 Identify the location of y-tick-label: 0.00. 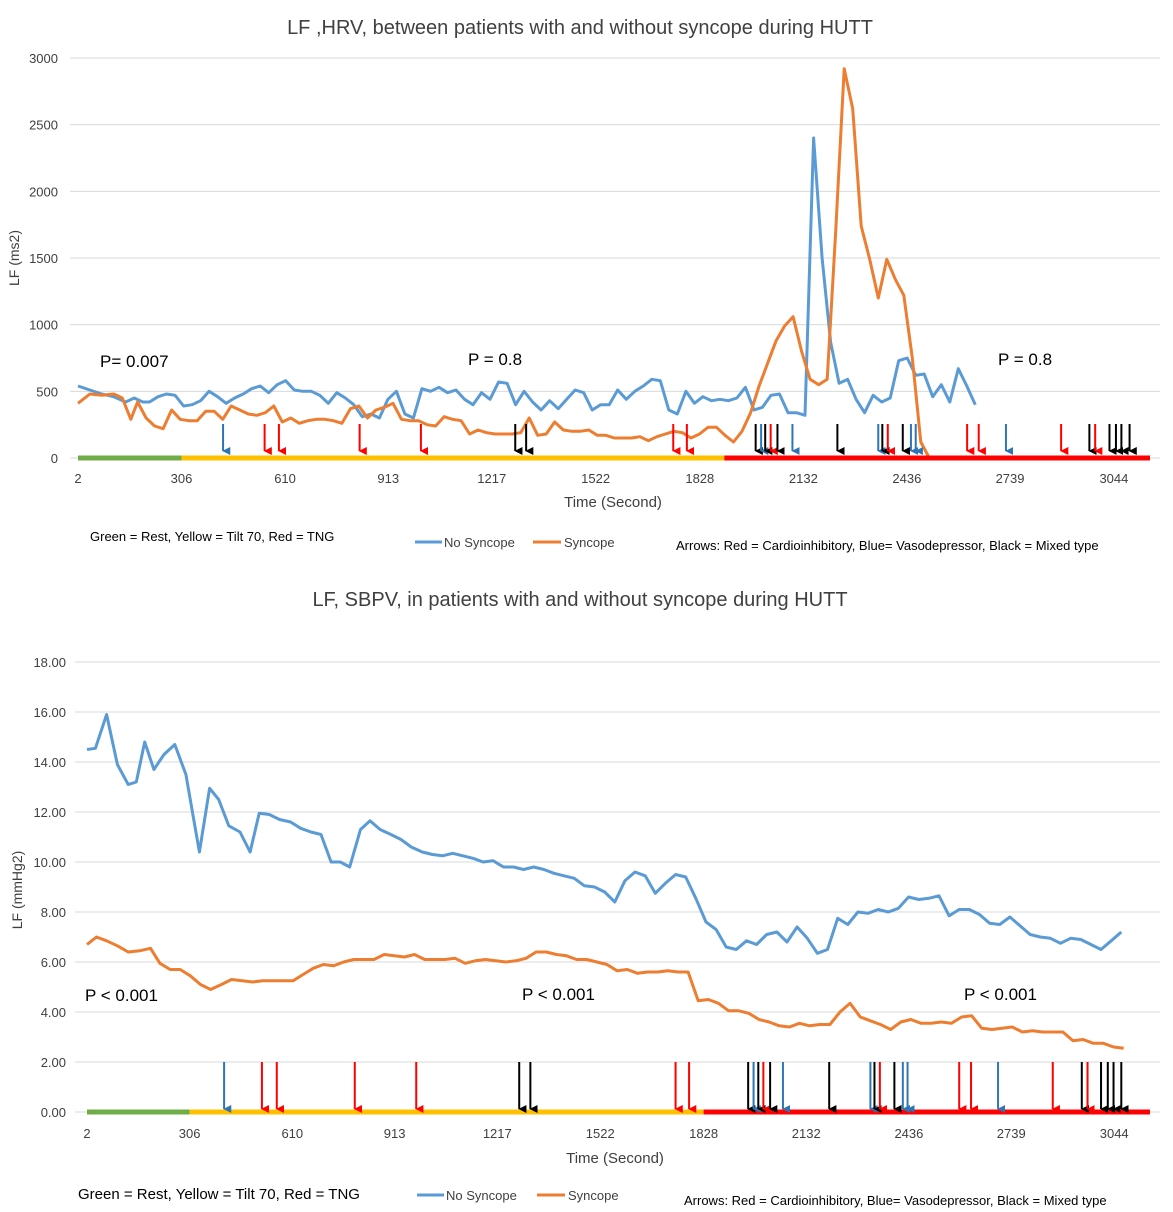
(53, 1112).